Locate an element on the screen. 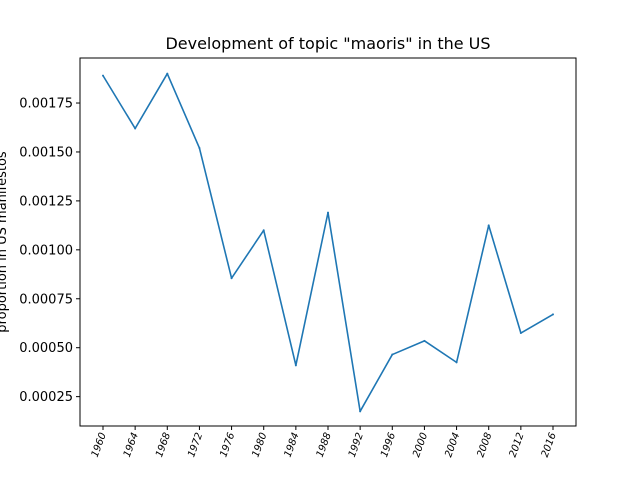 This screenshot has width=640, height=480. chart-title: Development of topic "maoris" in the US is located at coordinates (327, 43).